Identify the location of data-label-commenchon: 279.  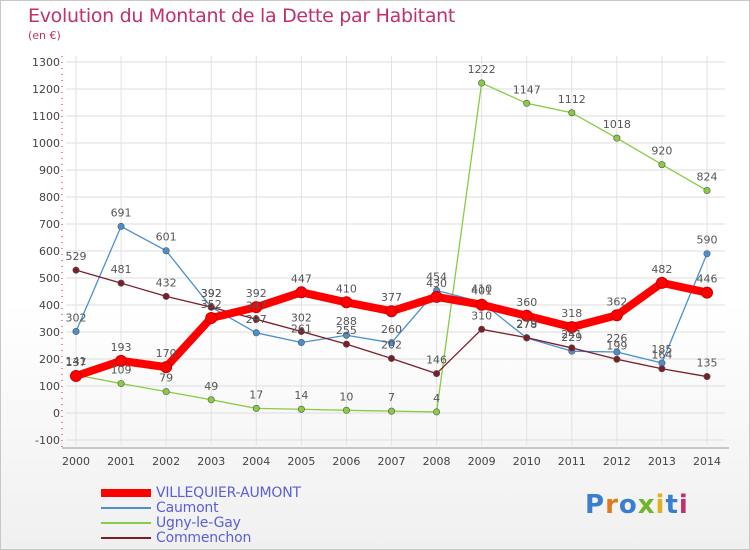
(526, 324).